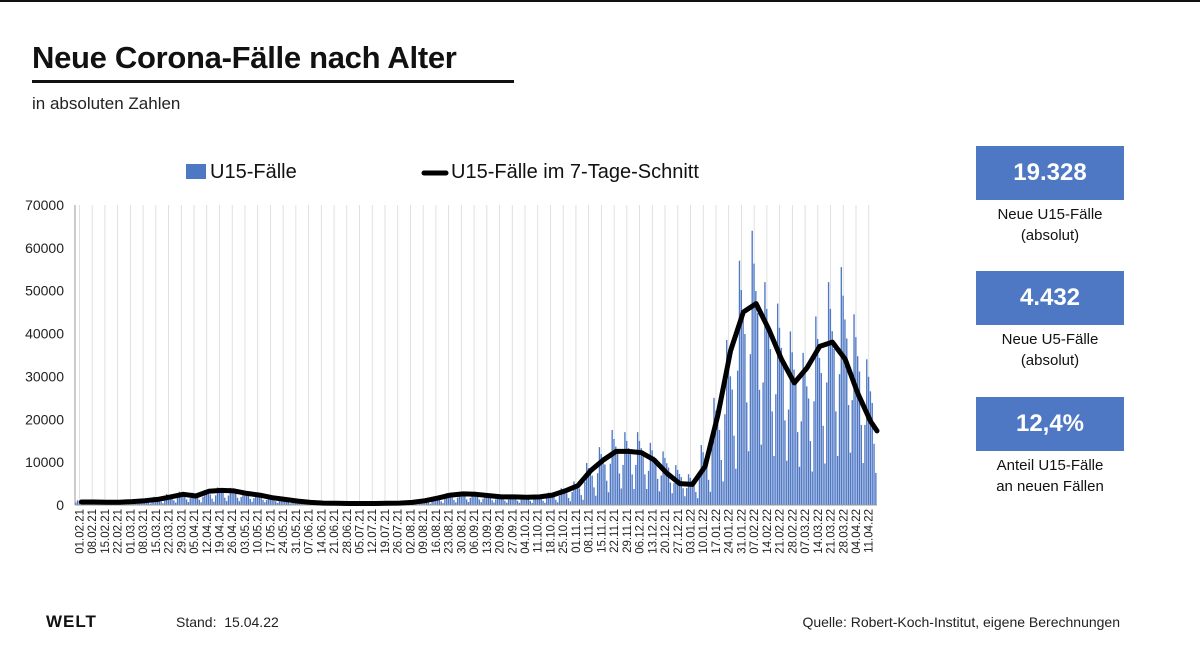 This screenshot has width=1200, height=646. What do you see at coordinates (600, 1) in the screenshot?
I see `top-rule` at bounding box center [600, 1].